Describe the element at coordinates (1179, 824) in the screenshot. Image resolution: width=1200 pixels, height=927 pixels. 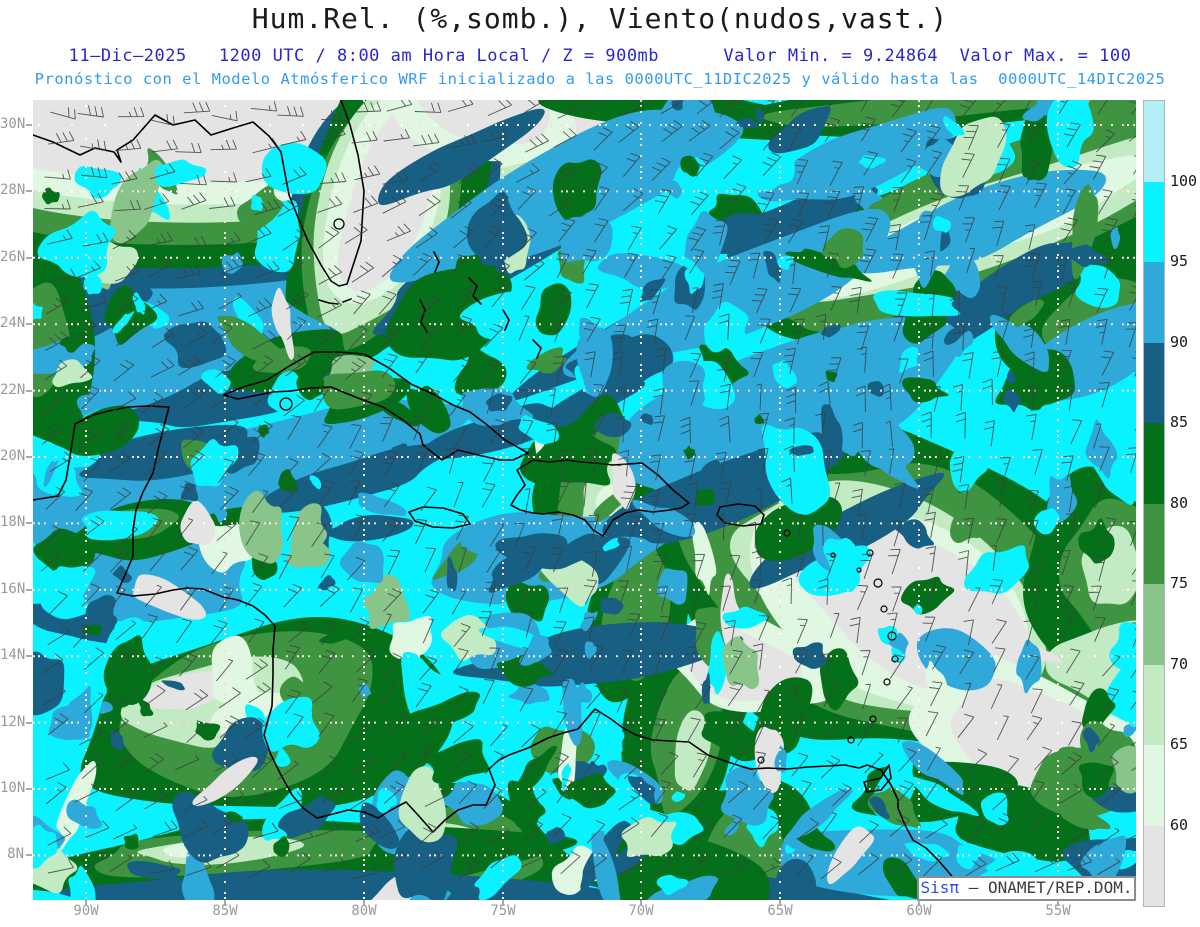
I see `colorbar-tick-label: 60` at that location.